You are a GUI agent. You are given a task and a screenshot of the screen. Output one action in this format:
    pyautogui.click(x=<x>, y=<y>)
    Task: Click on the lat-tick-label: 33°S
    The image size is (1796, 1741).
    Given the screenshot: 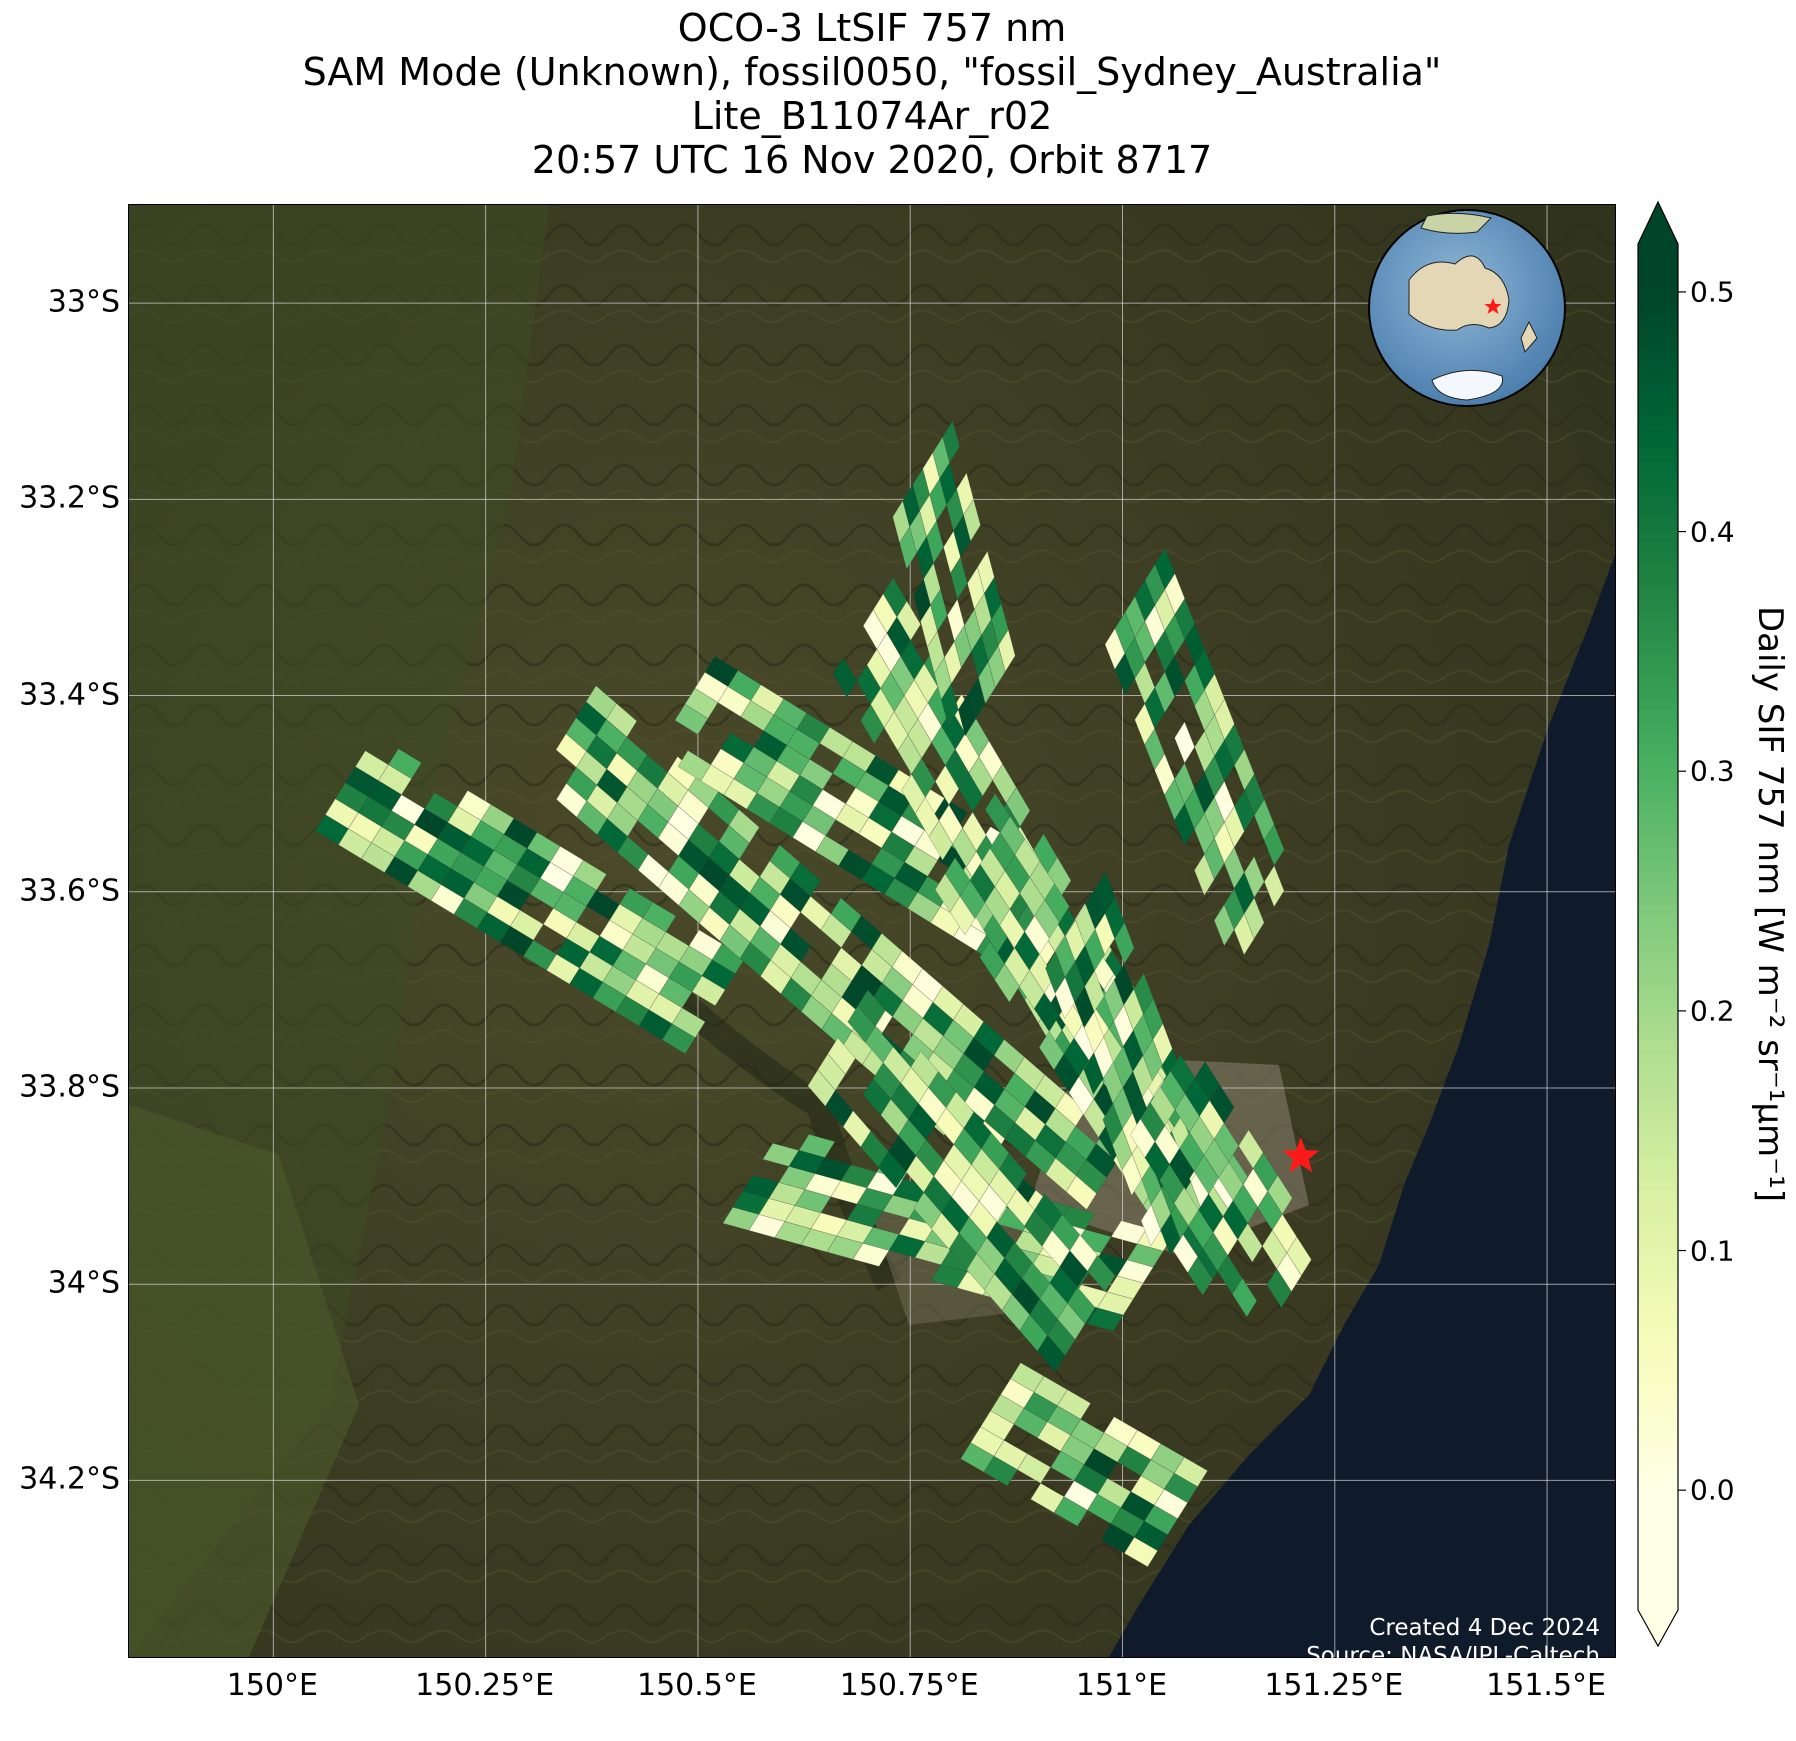 What is the action you would take?
    pyautogui.click(x=83, y=302)
    